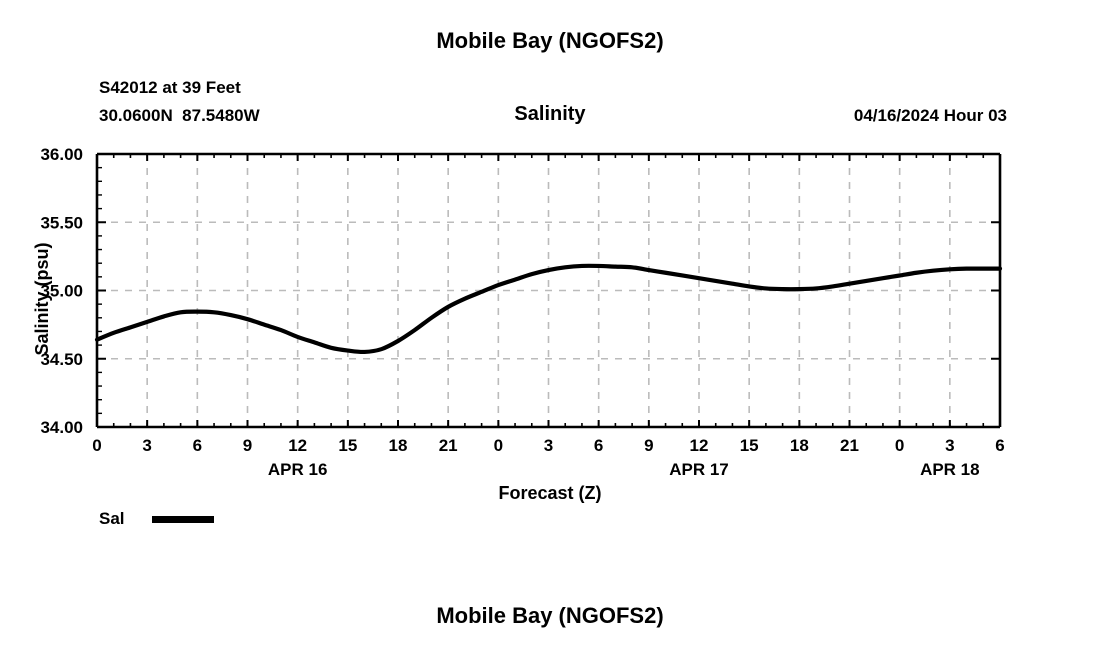 This screenshot has height=650, width=1100. I want to click on y-tick-labels: 34.00 34.50 35.00 35.50 36.00, so click(61, 291).